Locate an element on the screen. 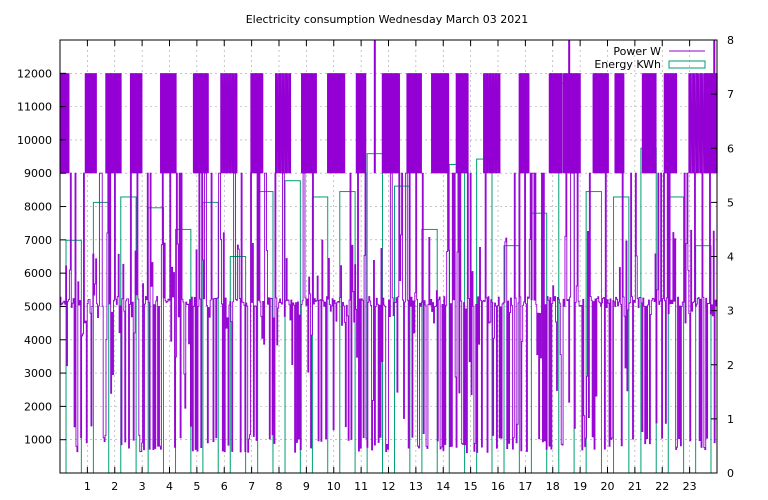 The height and width of the screenshot is (500, 768). x-tick-label: 6 is located at coordinates (224, 486).